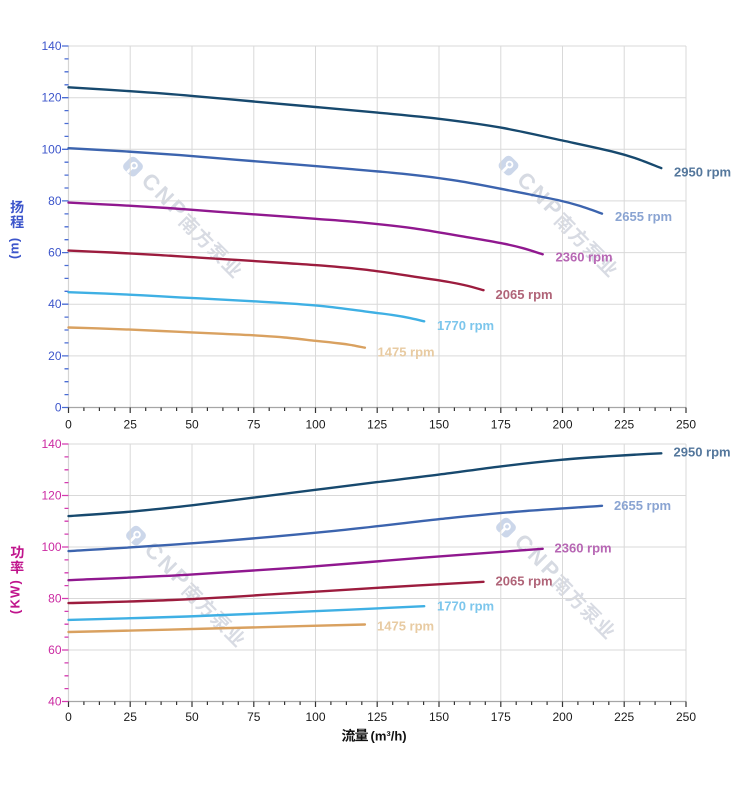 Image resolution: width=752 pixels, height=797 pixels. I want to click on svg-text: (m³/h), so click(389, 736).